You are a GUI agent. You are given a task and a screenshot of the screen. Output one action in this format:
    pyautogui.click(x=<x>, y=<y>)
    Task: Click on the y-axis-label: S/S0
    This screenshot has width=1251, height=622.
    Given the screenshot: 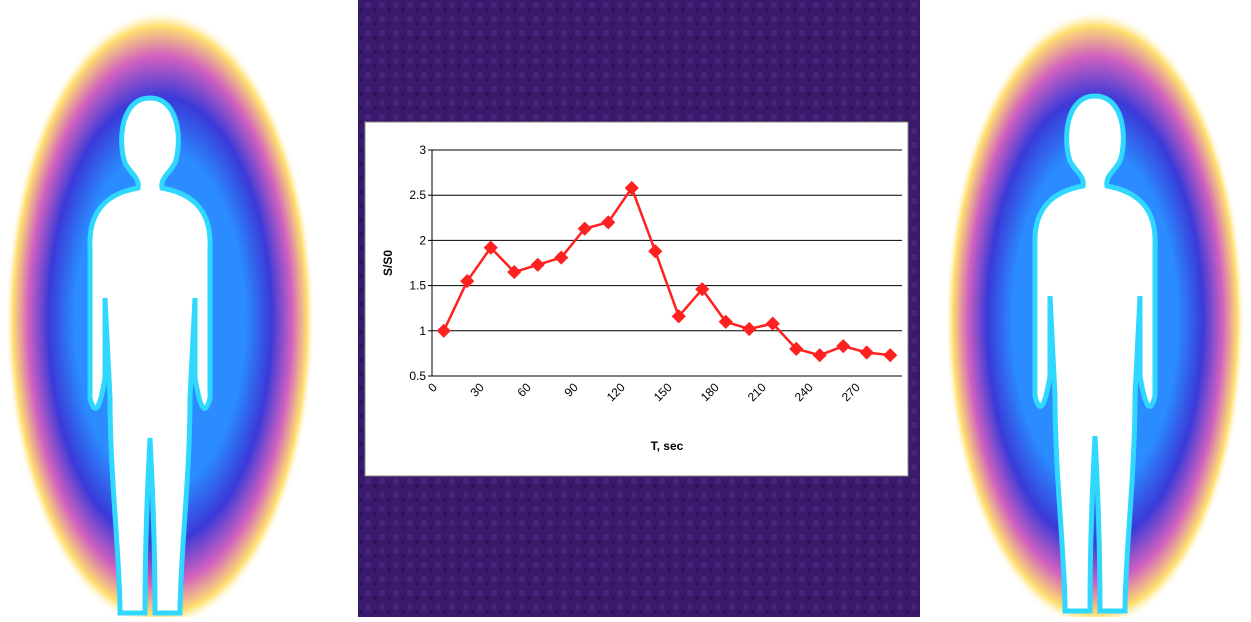 What is the action you would take?
    pyautogui.click(x=388, y=263)
    